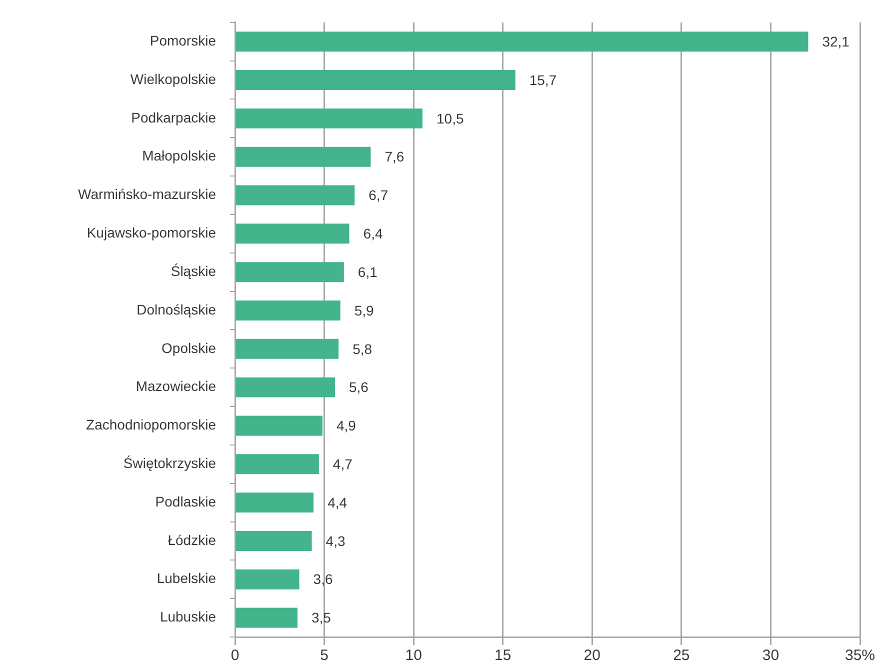 This screenshot has height=671, width=883. What do you see at coordinates (336, 540) in the screenshot?
I see `data-label: 4,3` at bounding box center [336, 540].